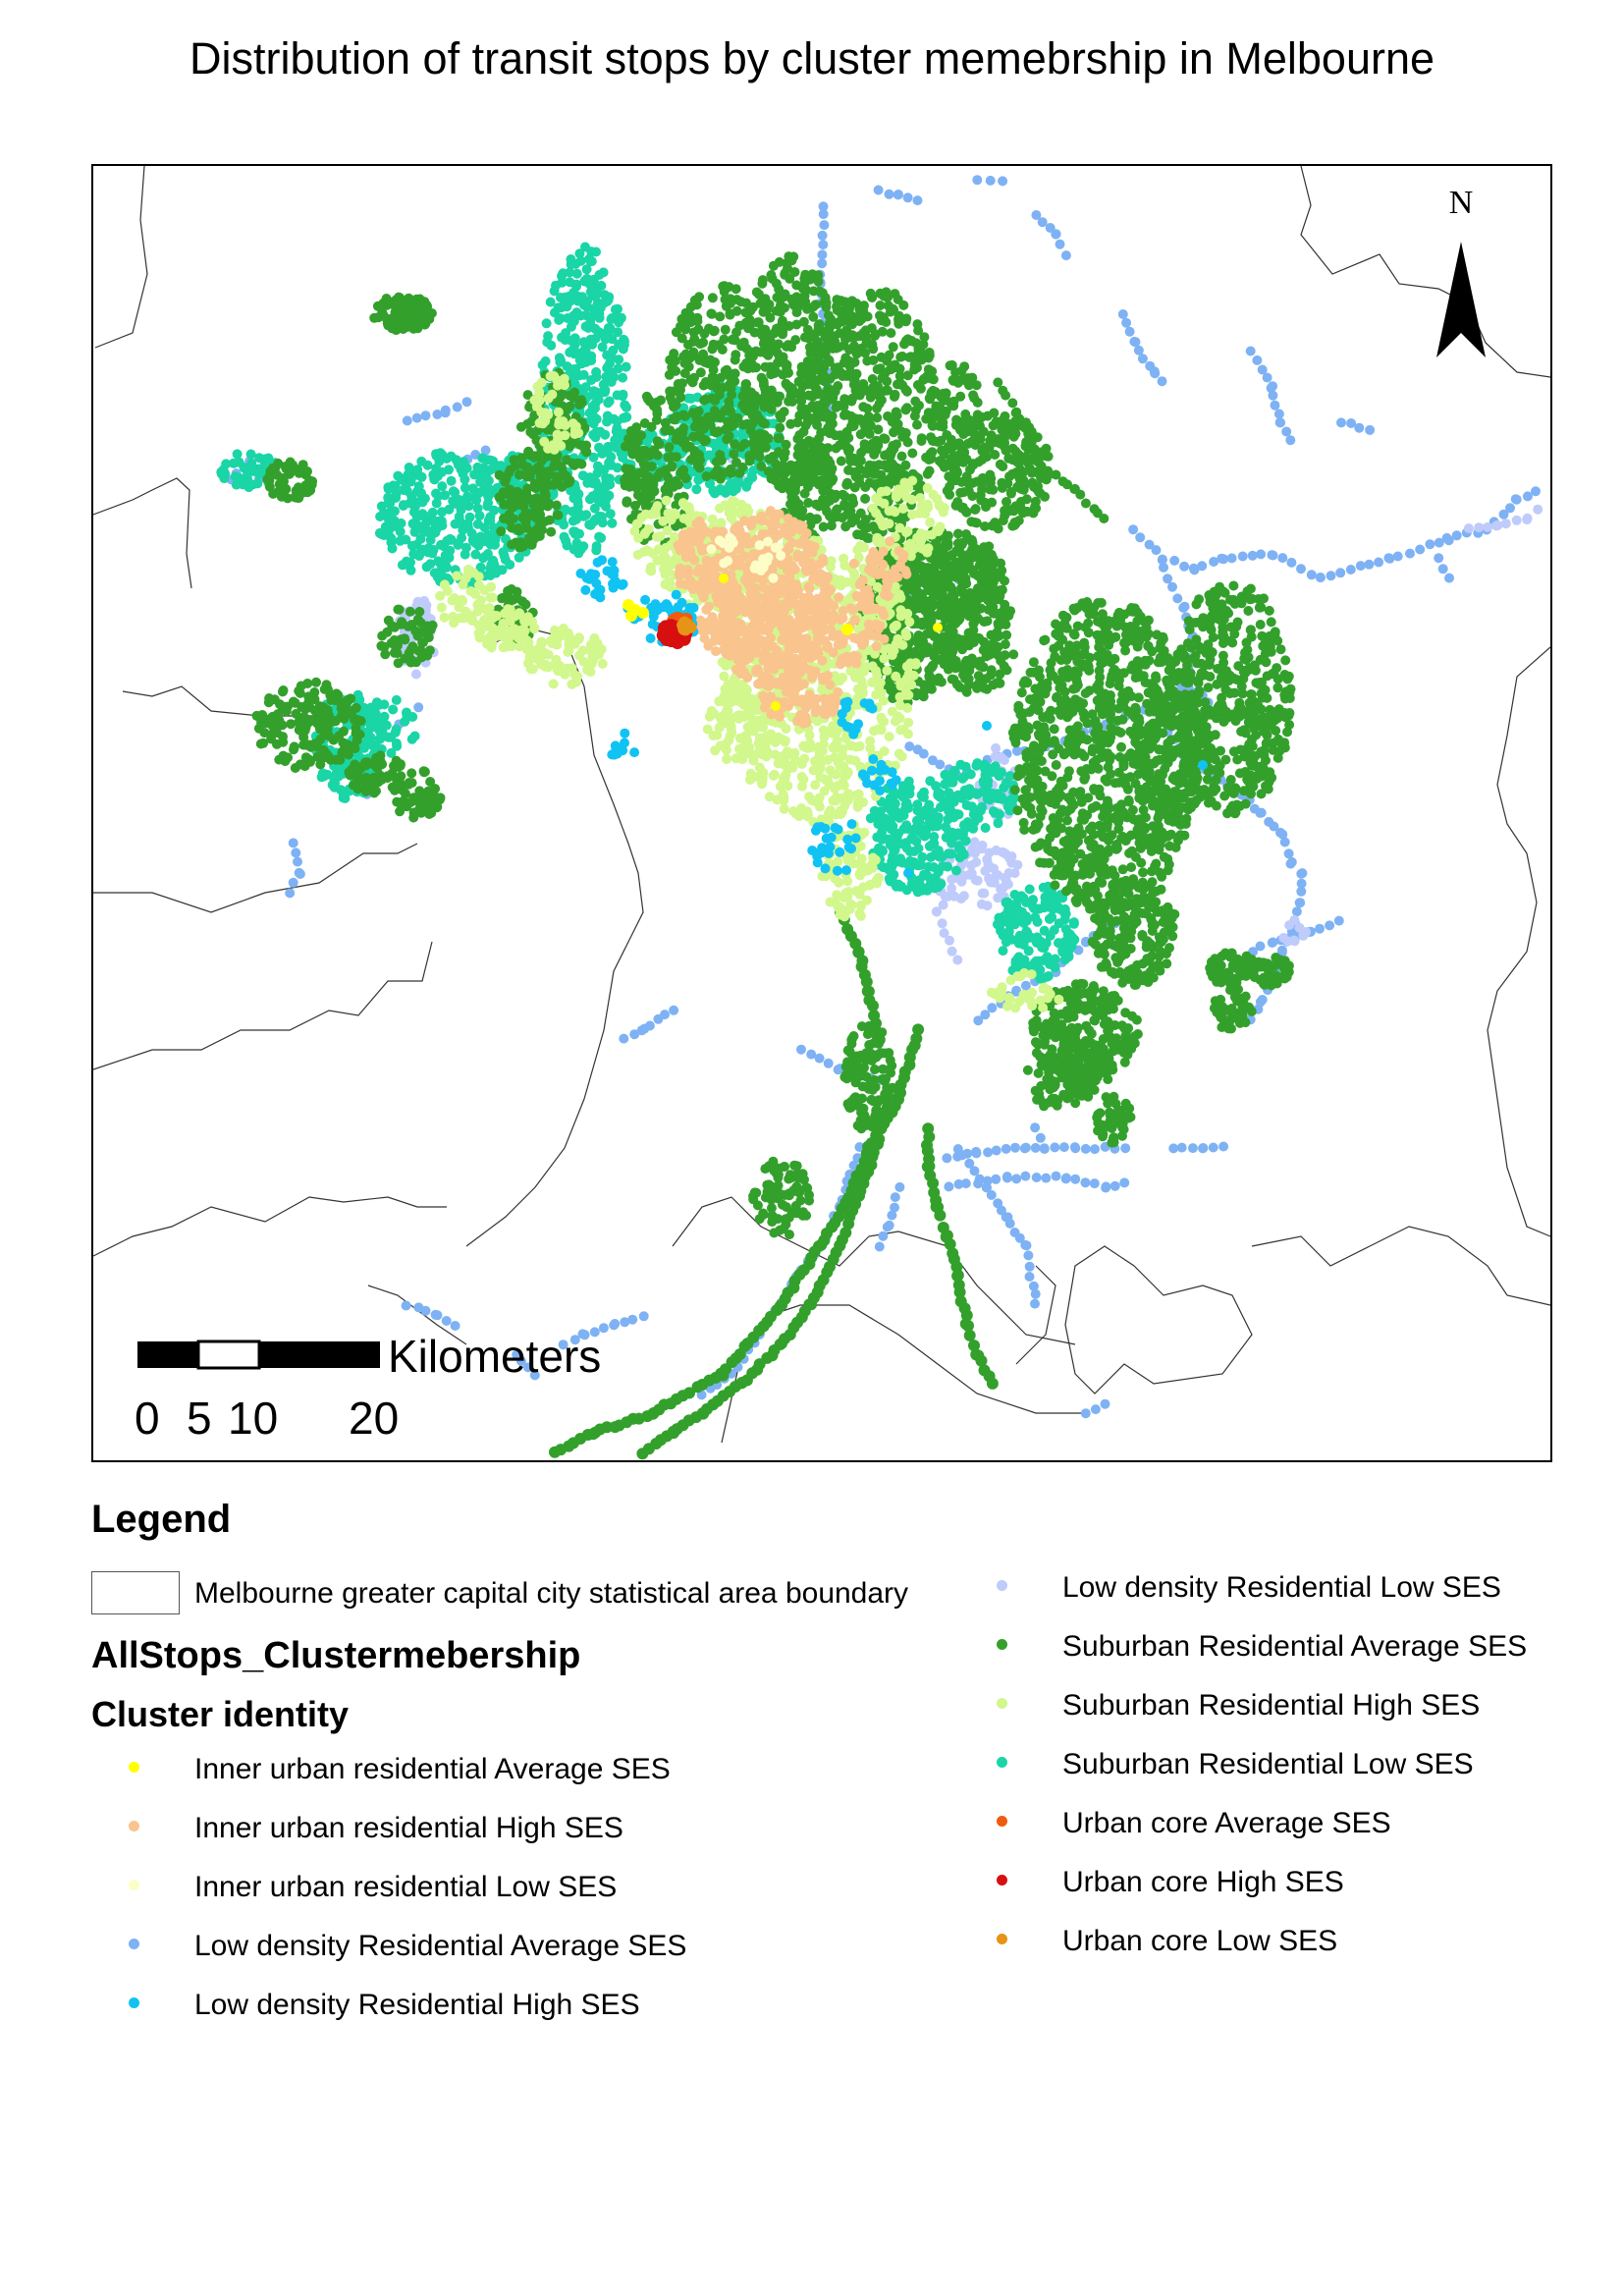 This screenshot has height=2296, width=1624. What do you see at coordinates (142, 533) in the screenshot?
I see `boundary-line-west-upper` at bounding box center [142, 533].